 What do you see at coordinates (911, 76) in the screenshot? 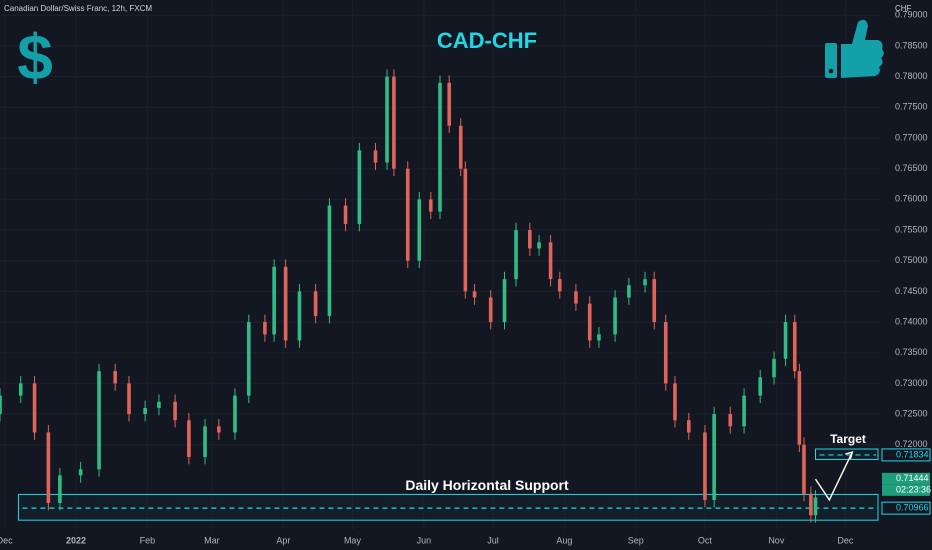
I see `y-tick-label: 0.78000` at bounding box center [911, 76].